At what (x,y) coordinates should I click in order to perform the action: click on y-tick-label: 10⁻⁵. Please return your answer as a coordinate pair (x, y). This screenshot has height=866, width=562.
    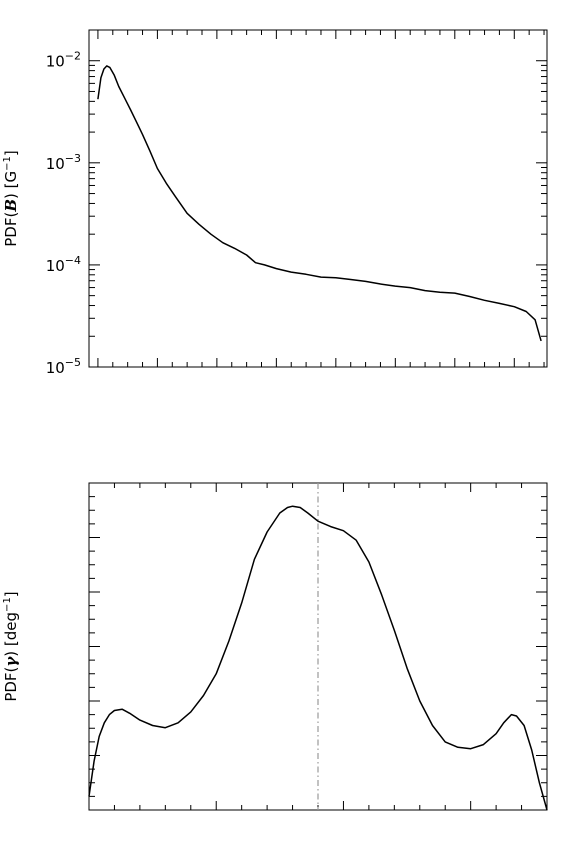
    Looking at the image, I should click on (63, 366).